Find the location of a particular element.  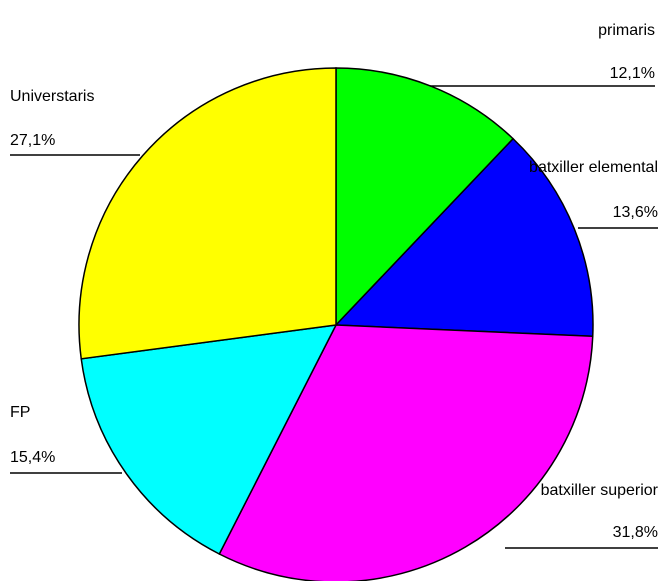

slice-label-universtaris-name: Universtaris is located at coordinates (52, 96).